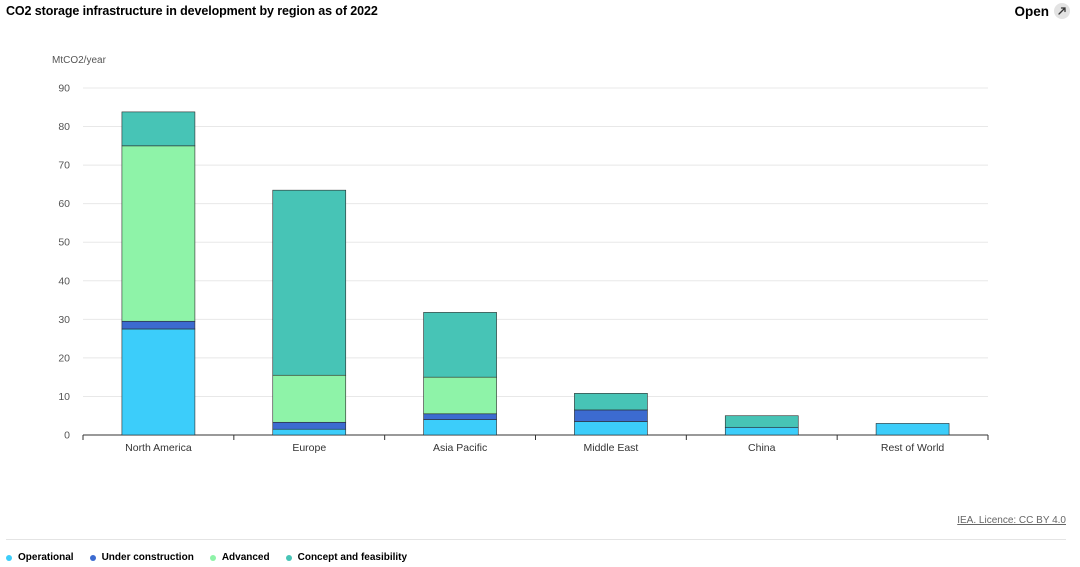 The image size is (1080, 567). I want to click on x-tick-label: Asia Pacific, so click(460, 448).